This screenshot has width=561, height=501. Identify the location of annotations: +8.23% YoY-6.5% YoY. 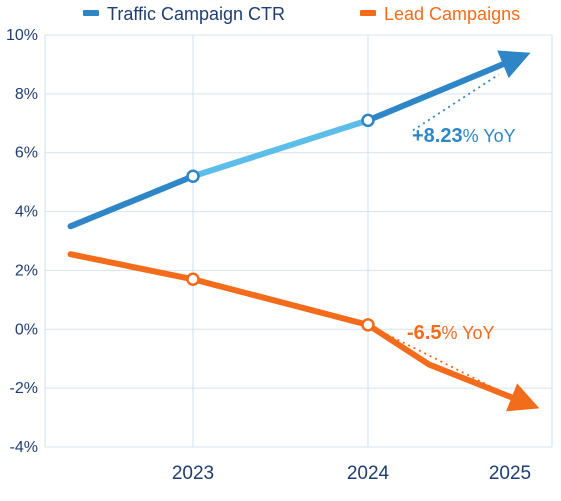
(461, 234).